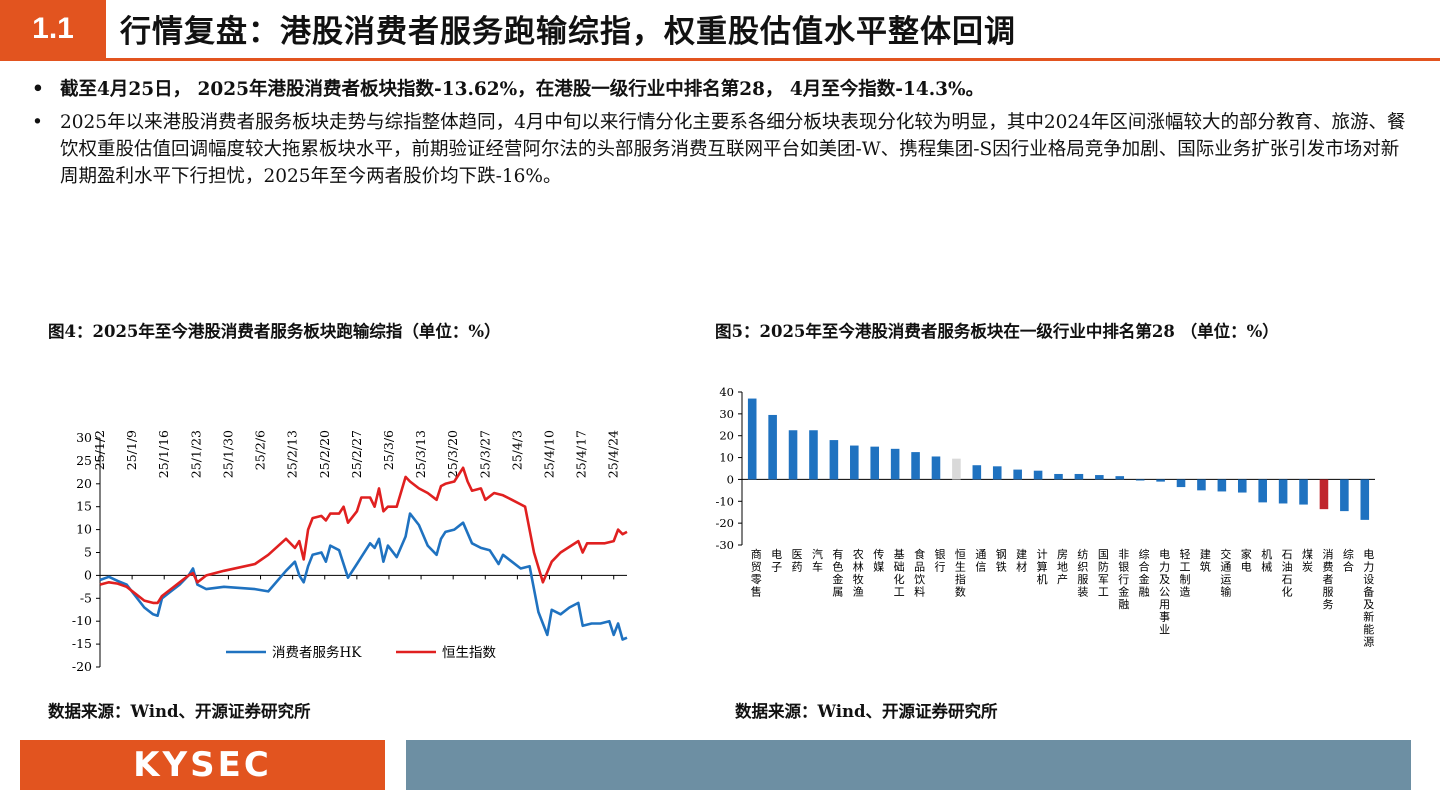 This screenshot has width=1440, height=810. Describe the element at coordinates (613, 454) in the screenshot. I see `x-tick-label: 25/4/24` at that location.